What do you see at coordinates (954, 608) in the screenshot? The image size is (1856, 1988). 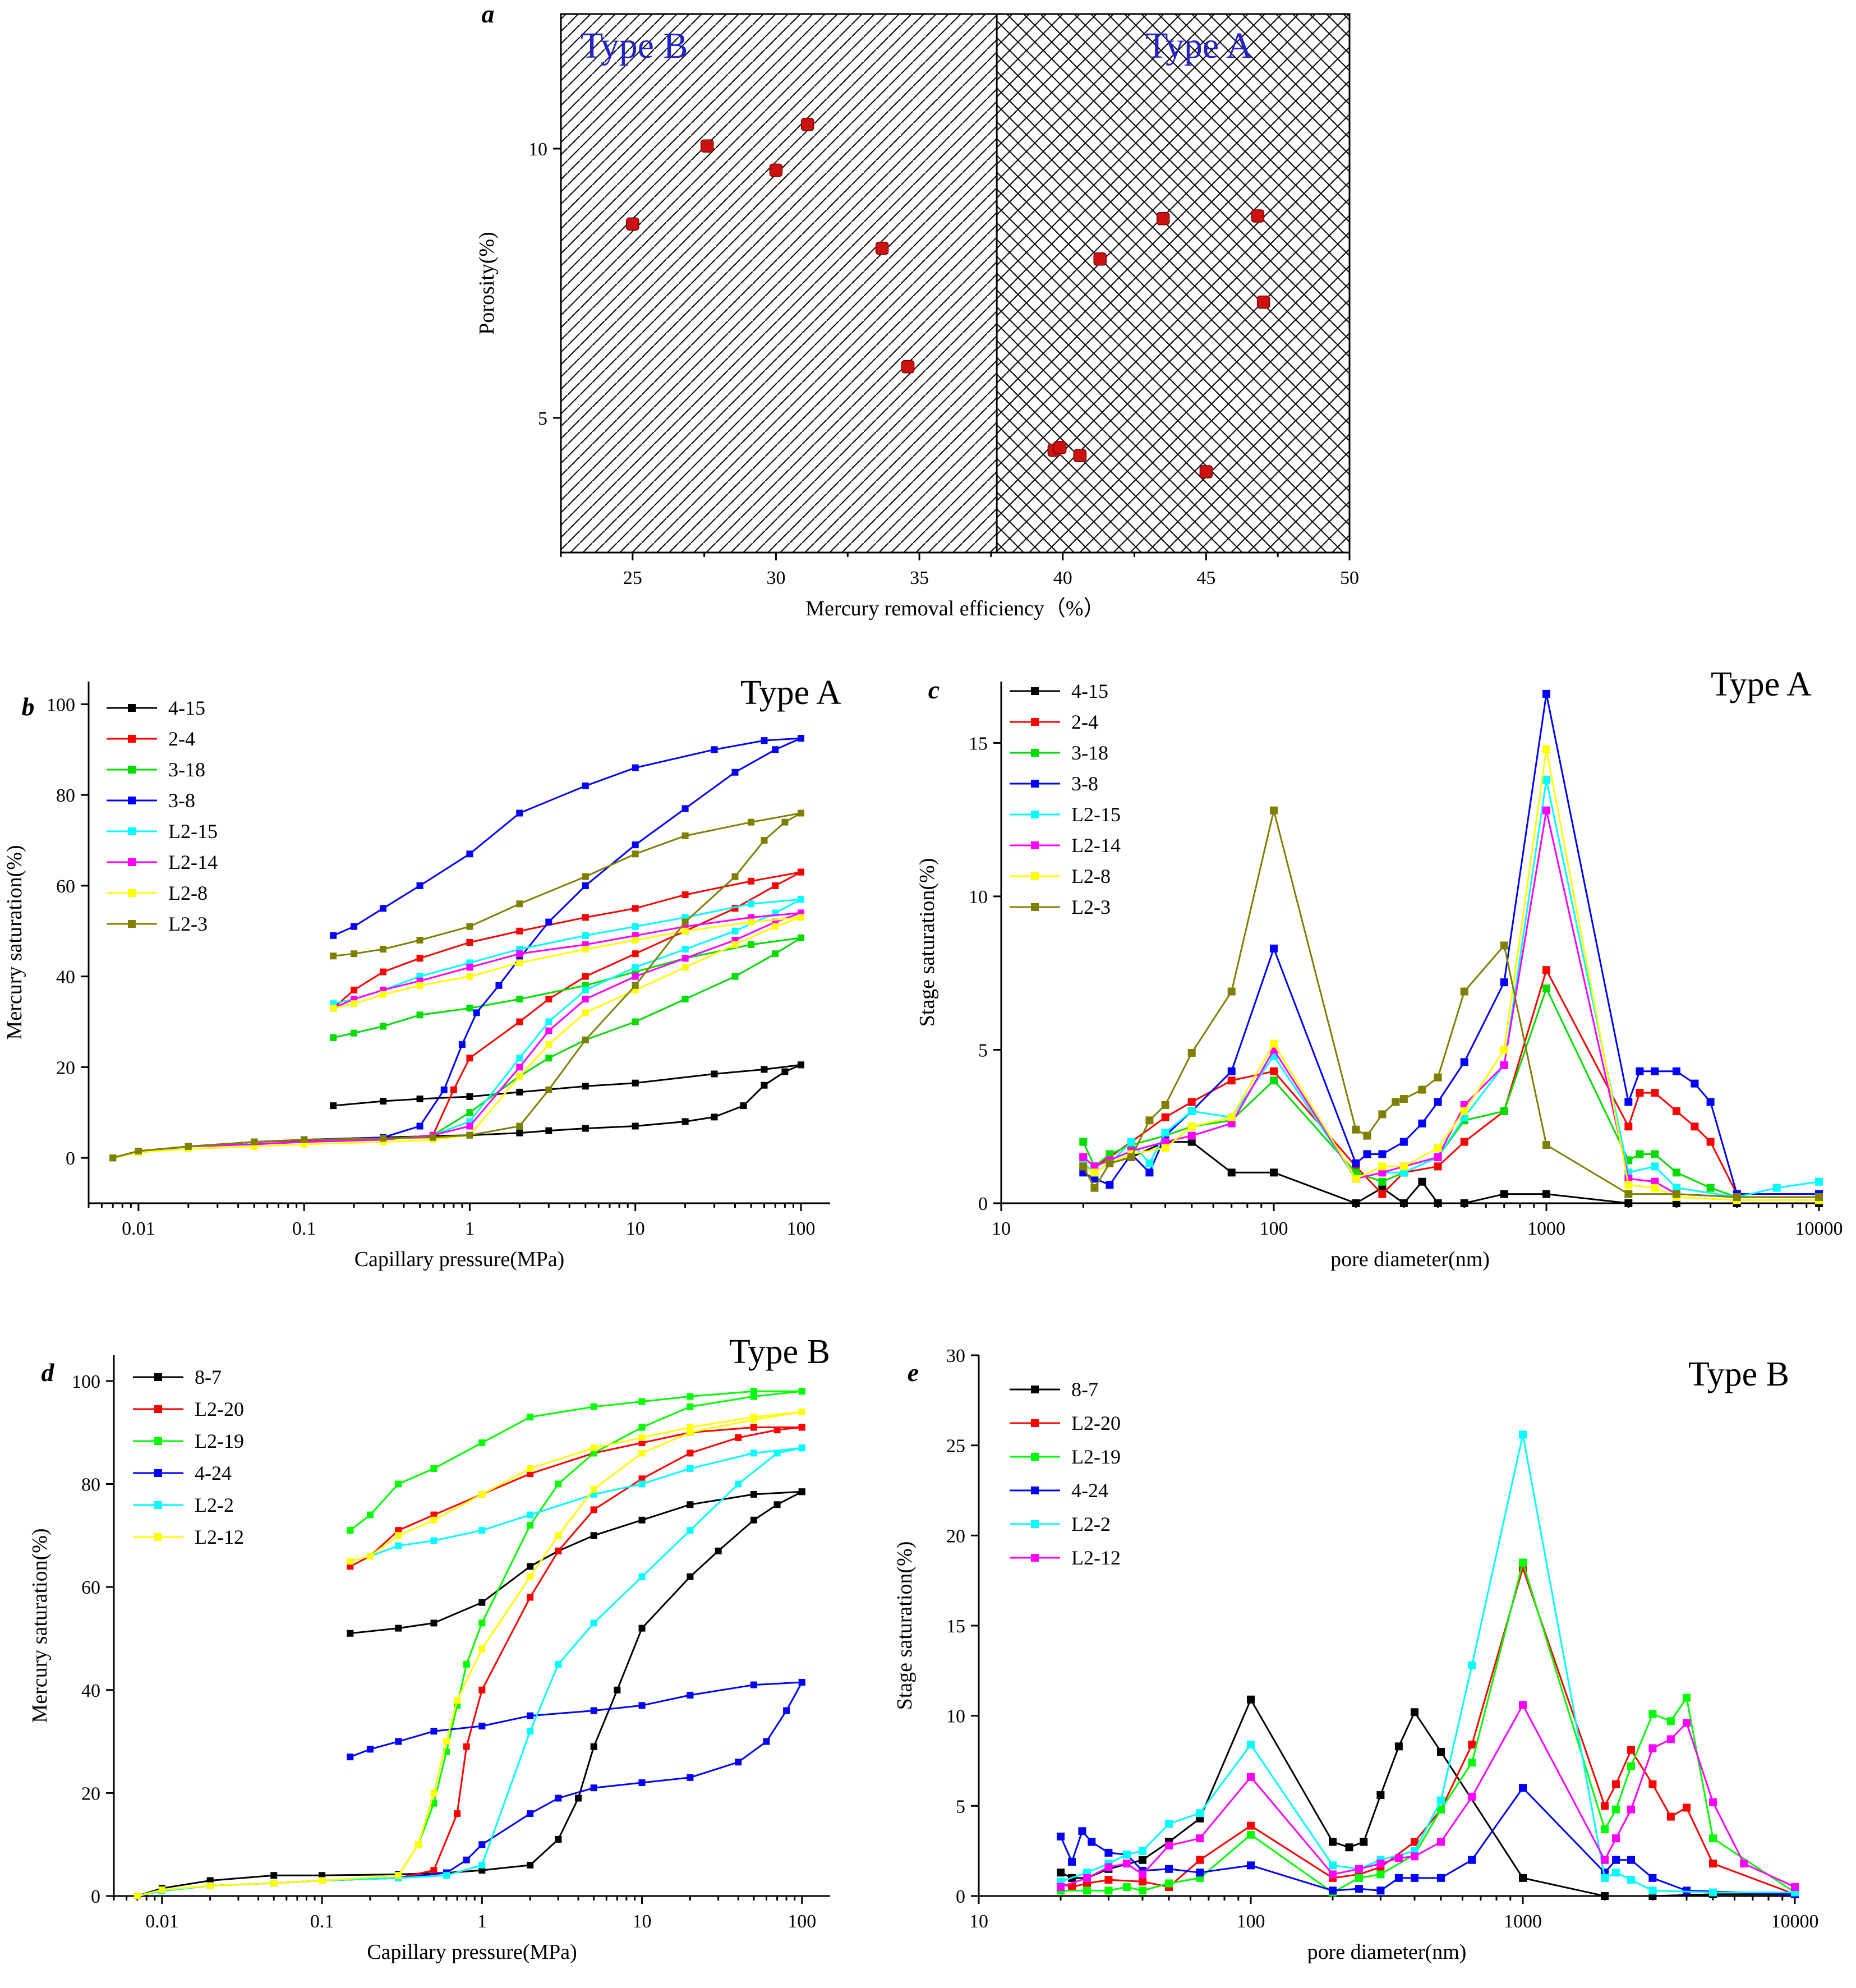 I see `x-axis-label: Mercury removal efficiency（%）` at bounding box center [954, 608].